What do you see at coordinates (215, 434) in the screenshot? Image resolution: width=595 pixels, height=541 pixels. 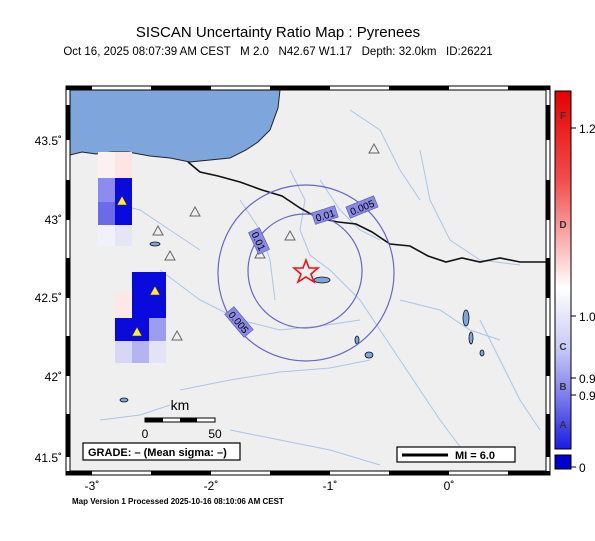 I see `scale-bar-tick: 50` at bounding box center [215, 434].